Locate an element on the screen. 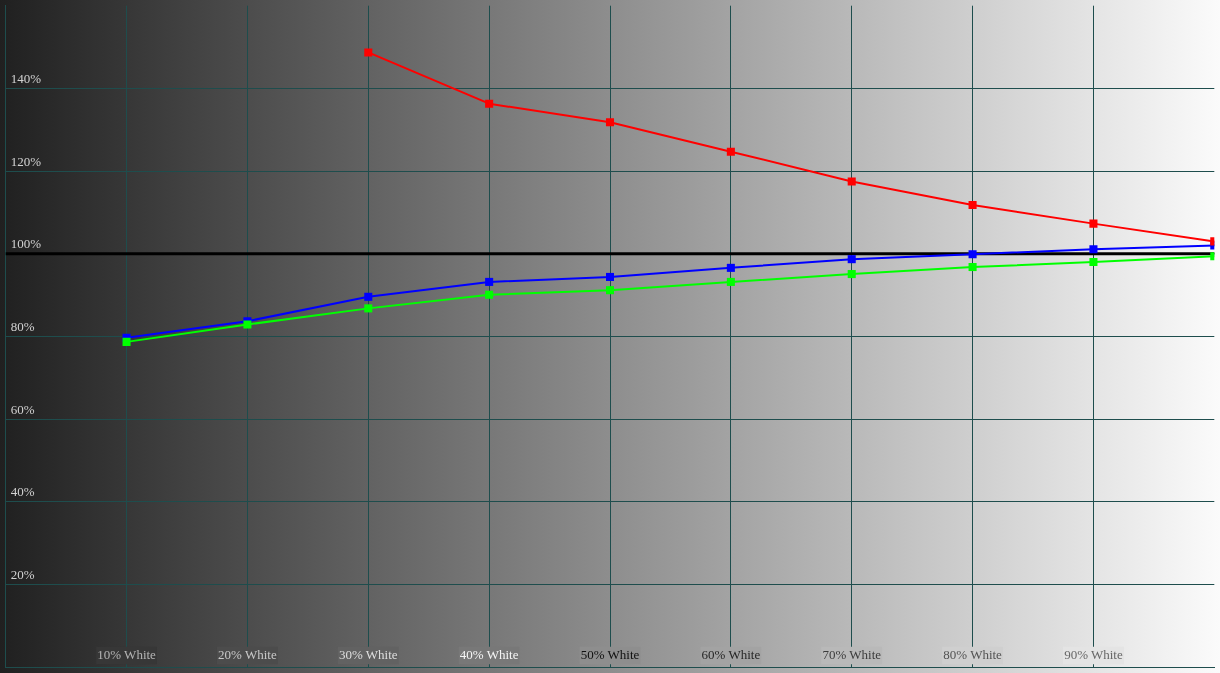 This screenshot has width=1220, height=673. y-tick-label: 20% is located at coordinates (22, 575).